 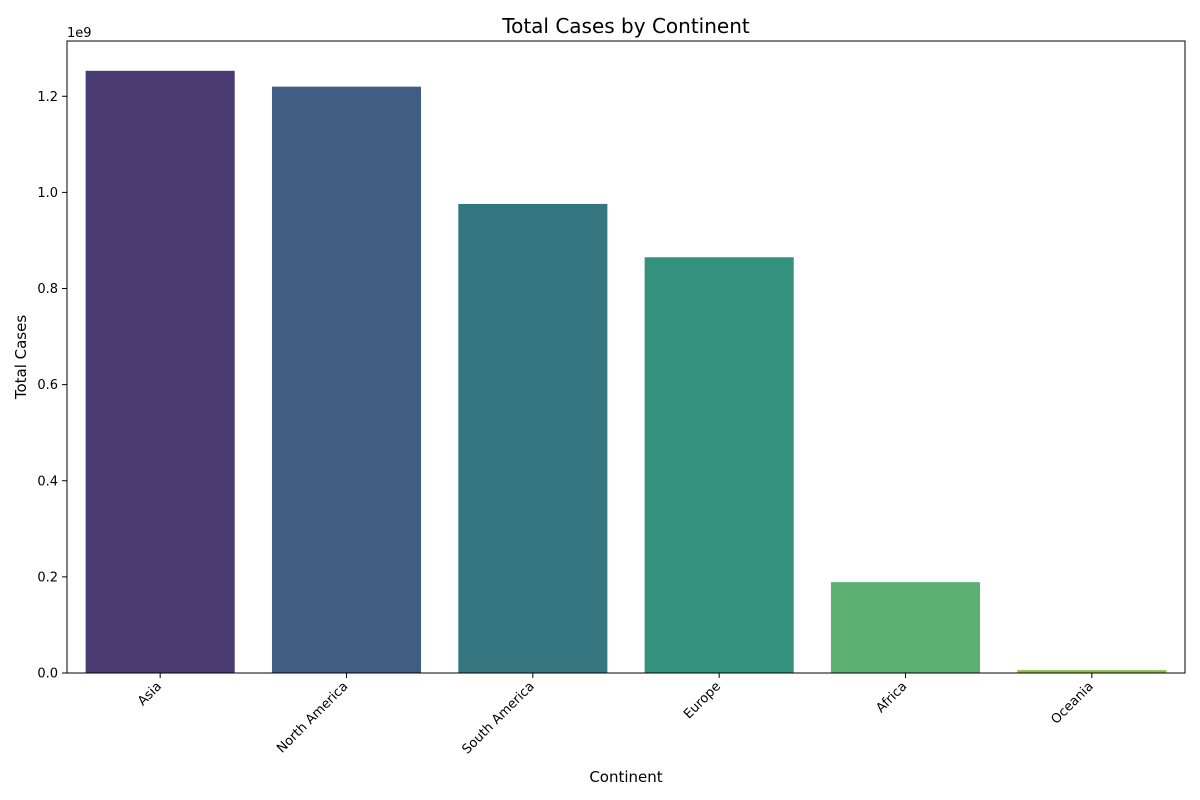 I want to click on x-tick-label: Asia, so click(x=150, y=694).